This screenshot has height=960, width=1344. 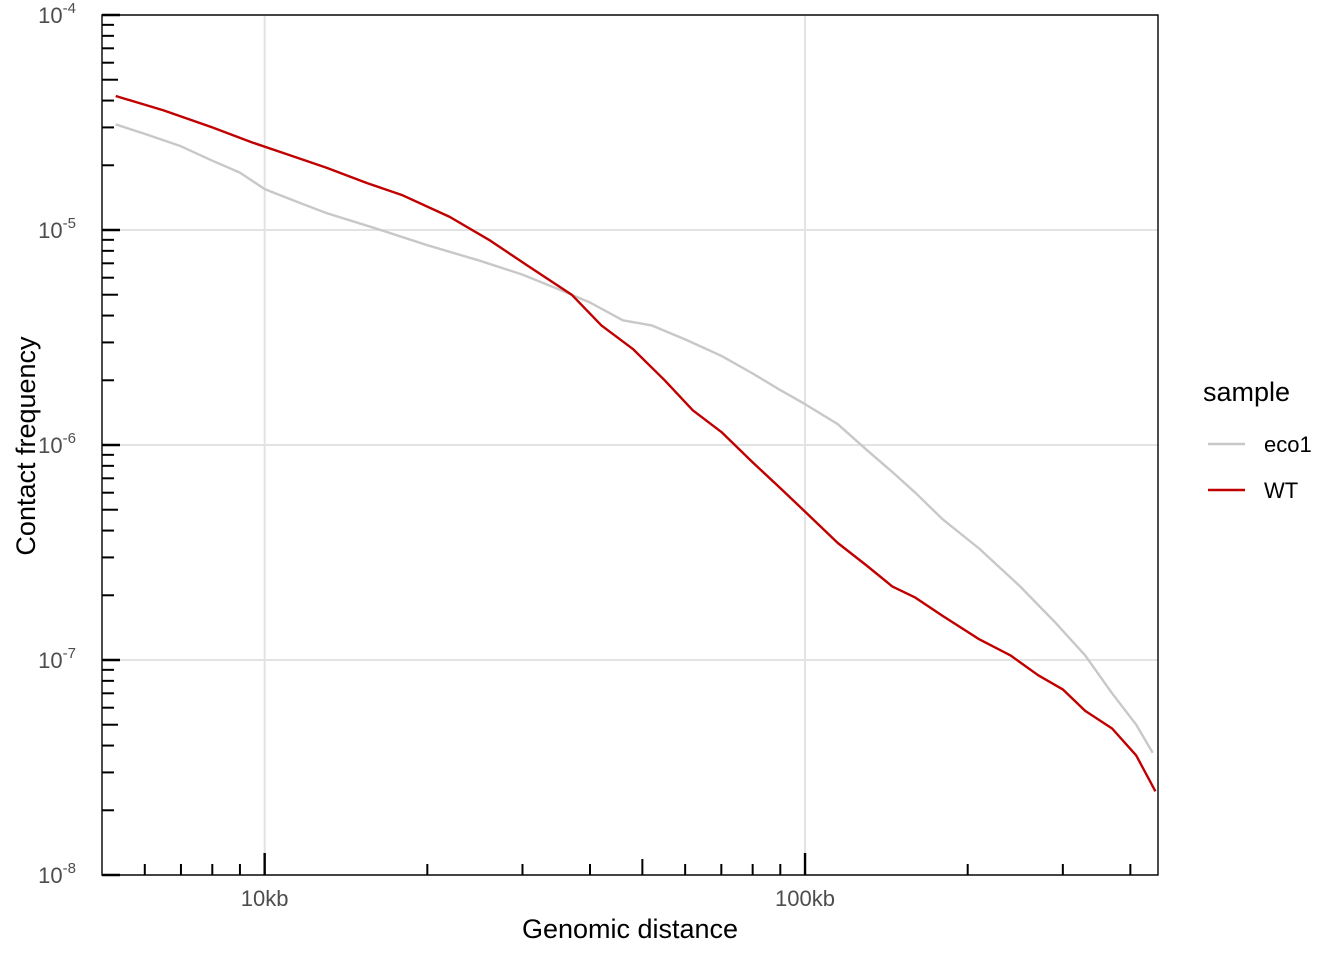 What do you see at coordinates (57, 14) in the screenshot?
I see `y-tick-label: 10⁻⁴` at bounding box center [57, 14].